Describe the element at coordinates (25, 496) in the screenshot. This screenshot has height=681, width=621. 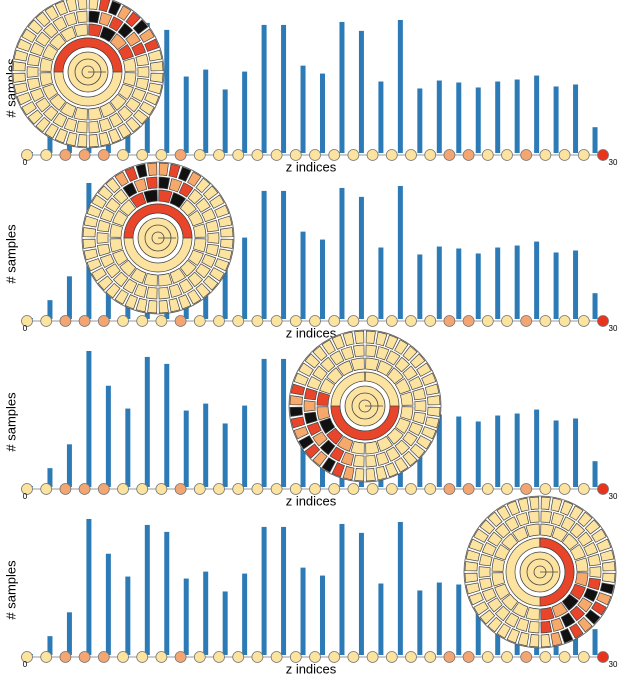
I see `x-tick-label: 0` at that location.